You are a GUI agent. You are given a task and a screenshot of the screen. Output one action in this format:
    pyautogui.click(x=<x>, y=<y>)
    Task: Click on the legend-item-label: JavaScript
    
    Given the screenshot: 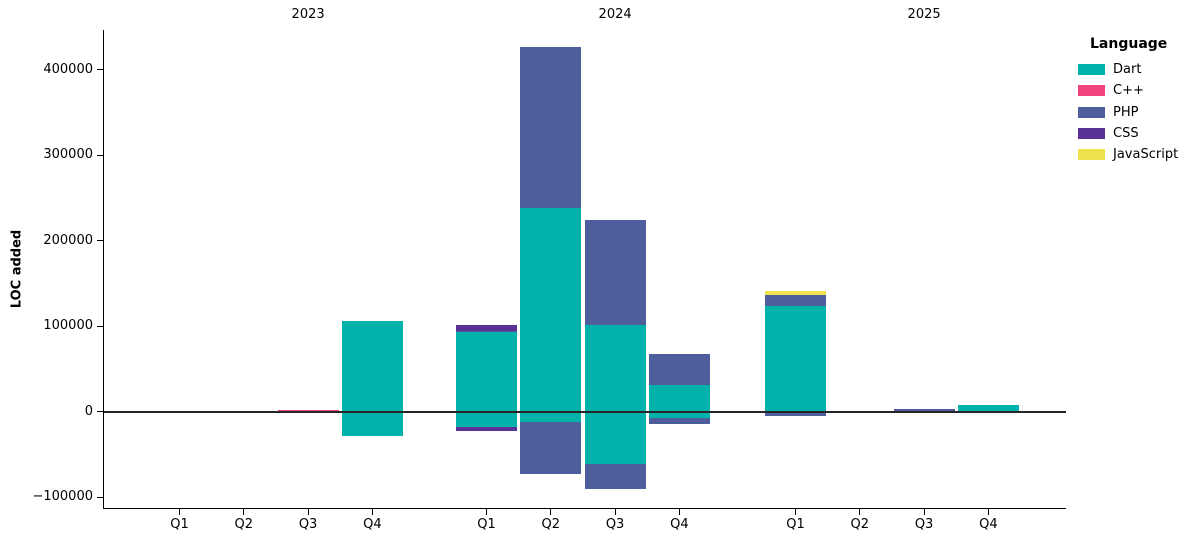 What is the action you would take?
    pyautogui.click(x=1146, y=155)
    